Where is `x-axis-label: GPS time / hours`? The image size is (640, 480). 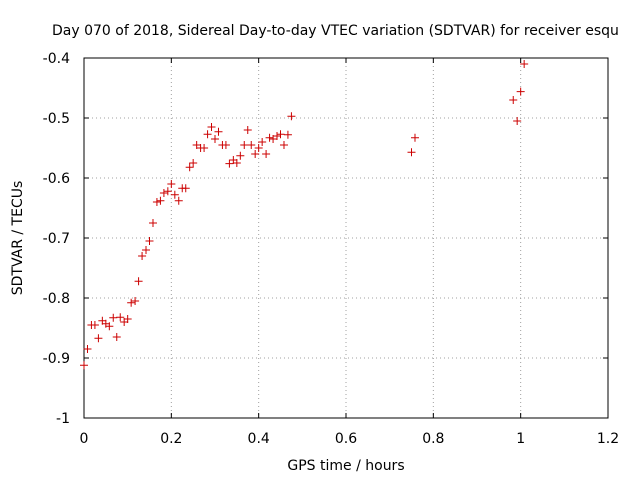
x-axis-label: GPS time / hours is located at coordinates (345, 466).